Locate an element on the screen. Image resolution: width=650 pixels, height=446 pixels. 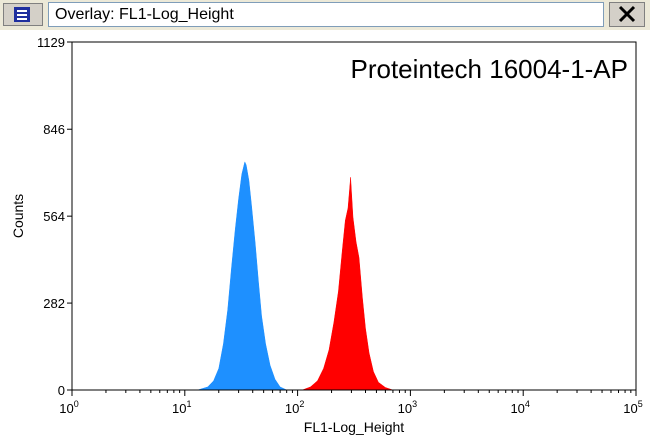
x-tick-exponent: 3 is located at coordinates (414, 404).